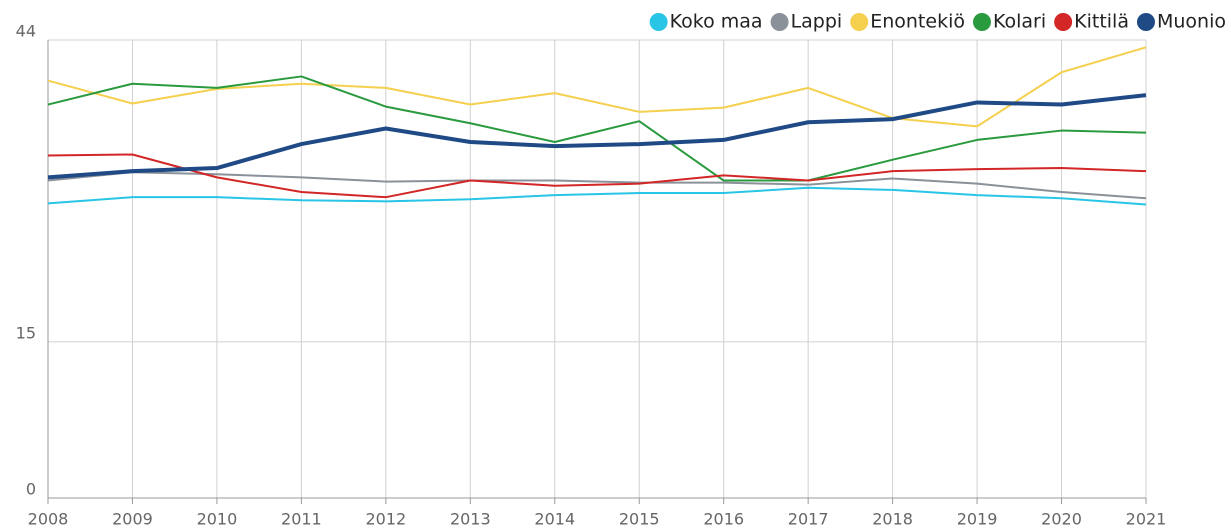  Describe the element at coordinates (1146, 519) in the screenshot. I see `x-tick-label: 2021` at that location.